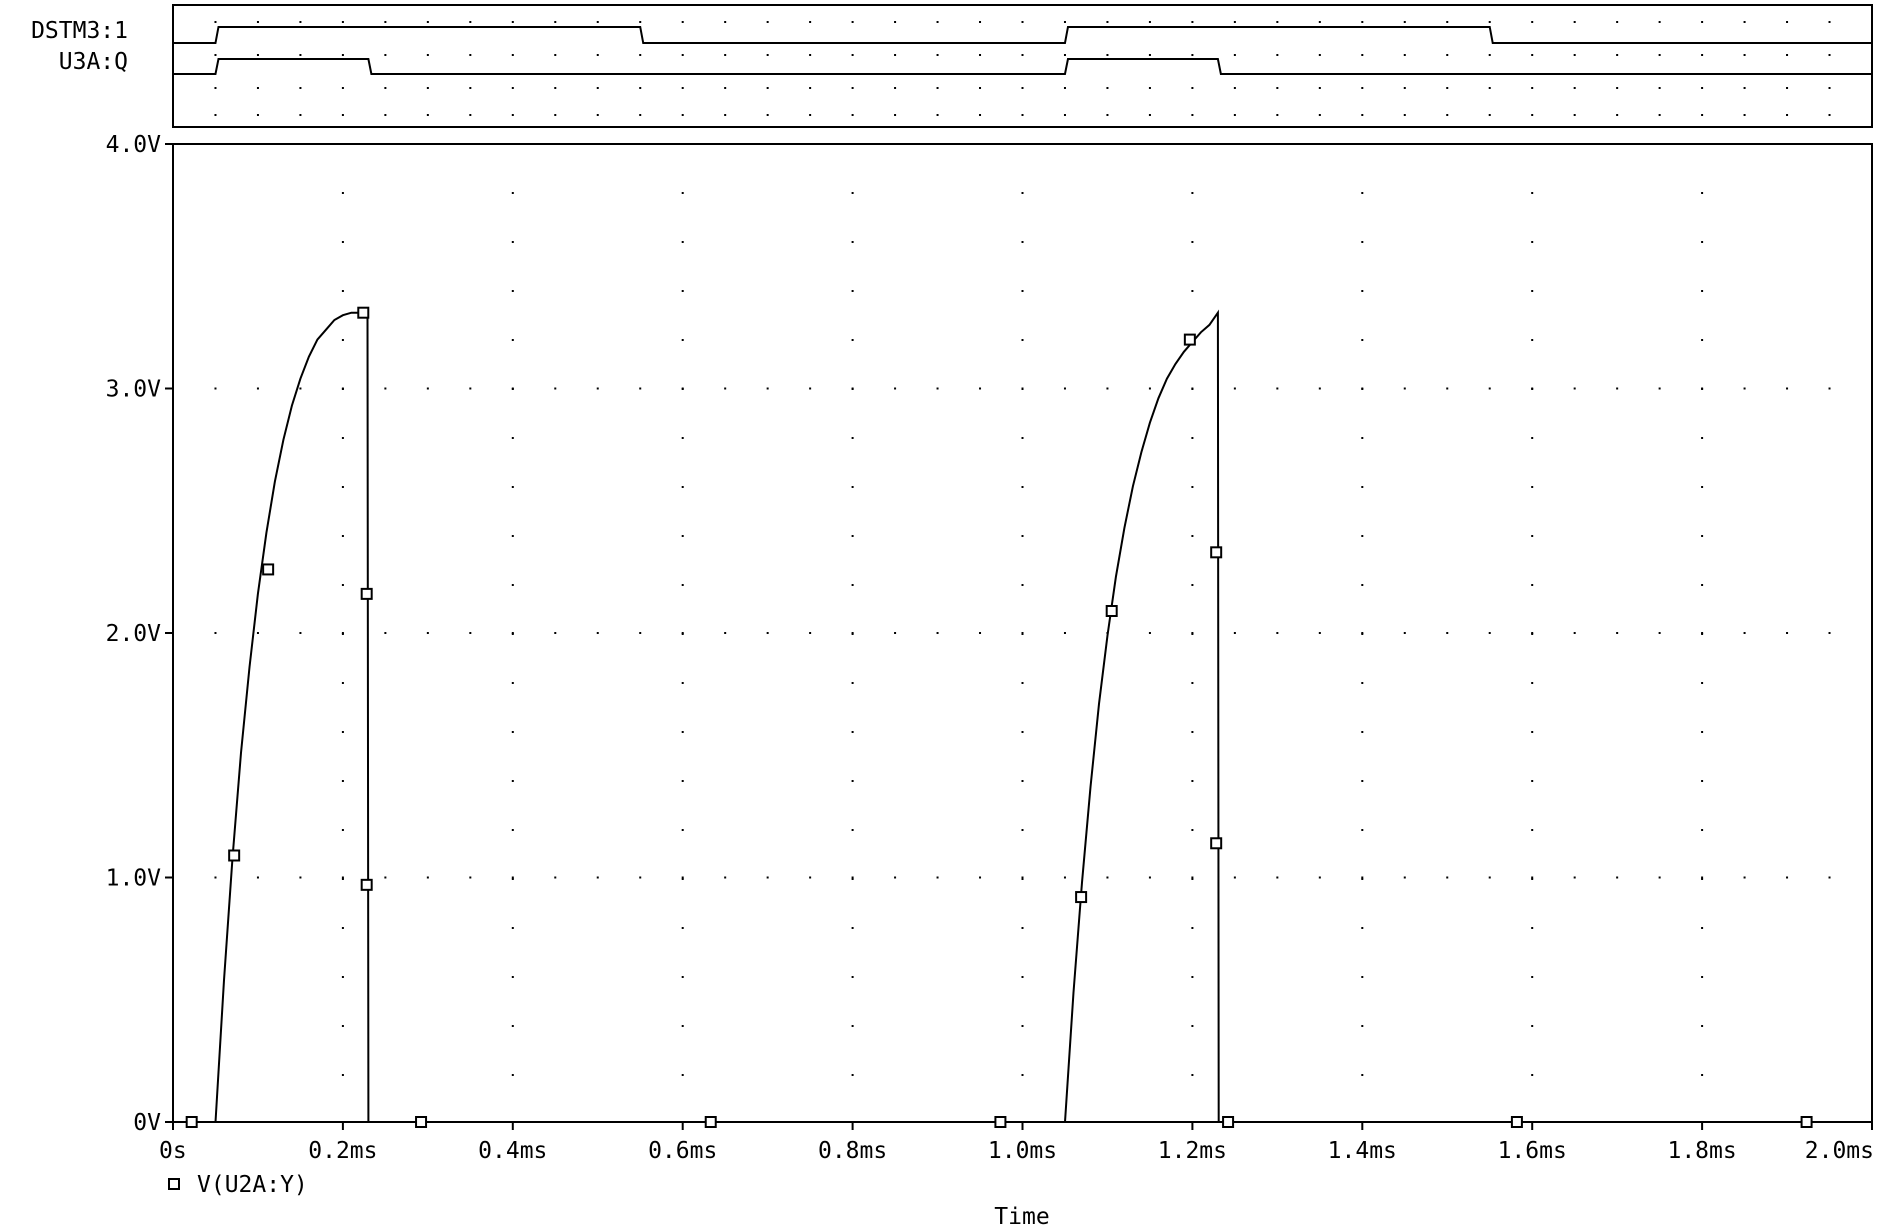  I want to click on y-tick-label: 3.0V, so click(134, 390).